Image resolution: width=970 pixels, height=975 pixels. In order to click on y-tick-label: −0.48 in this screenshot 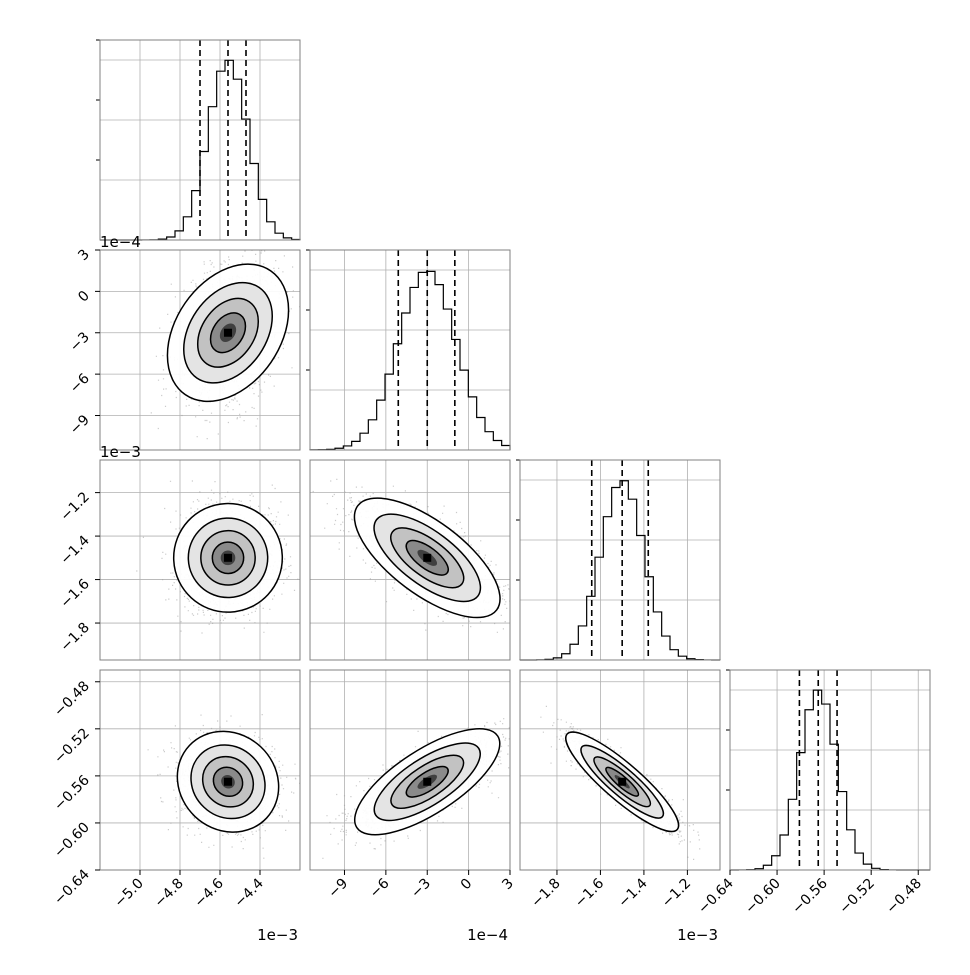, I will do `click(72, 699)`.